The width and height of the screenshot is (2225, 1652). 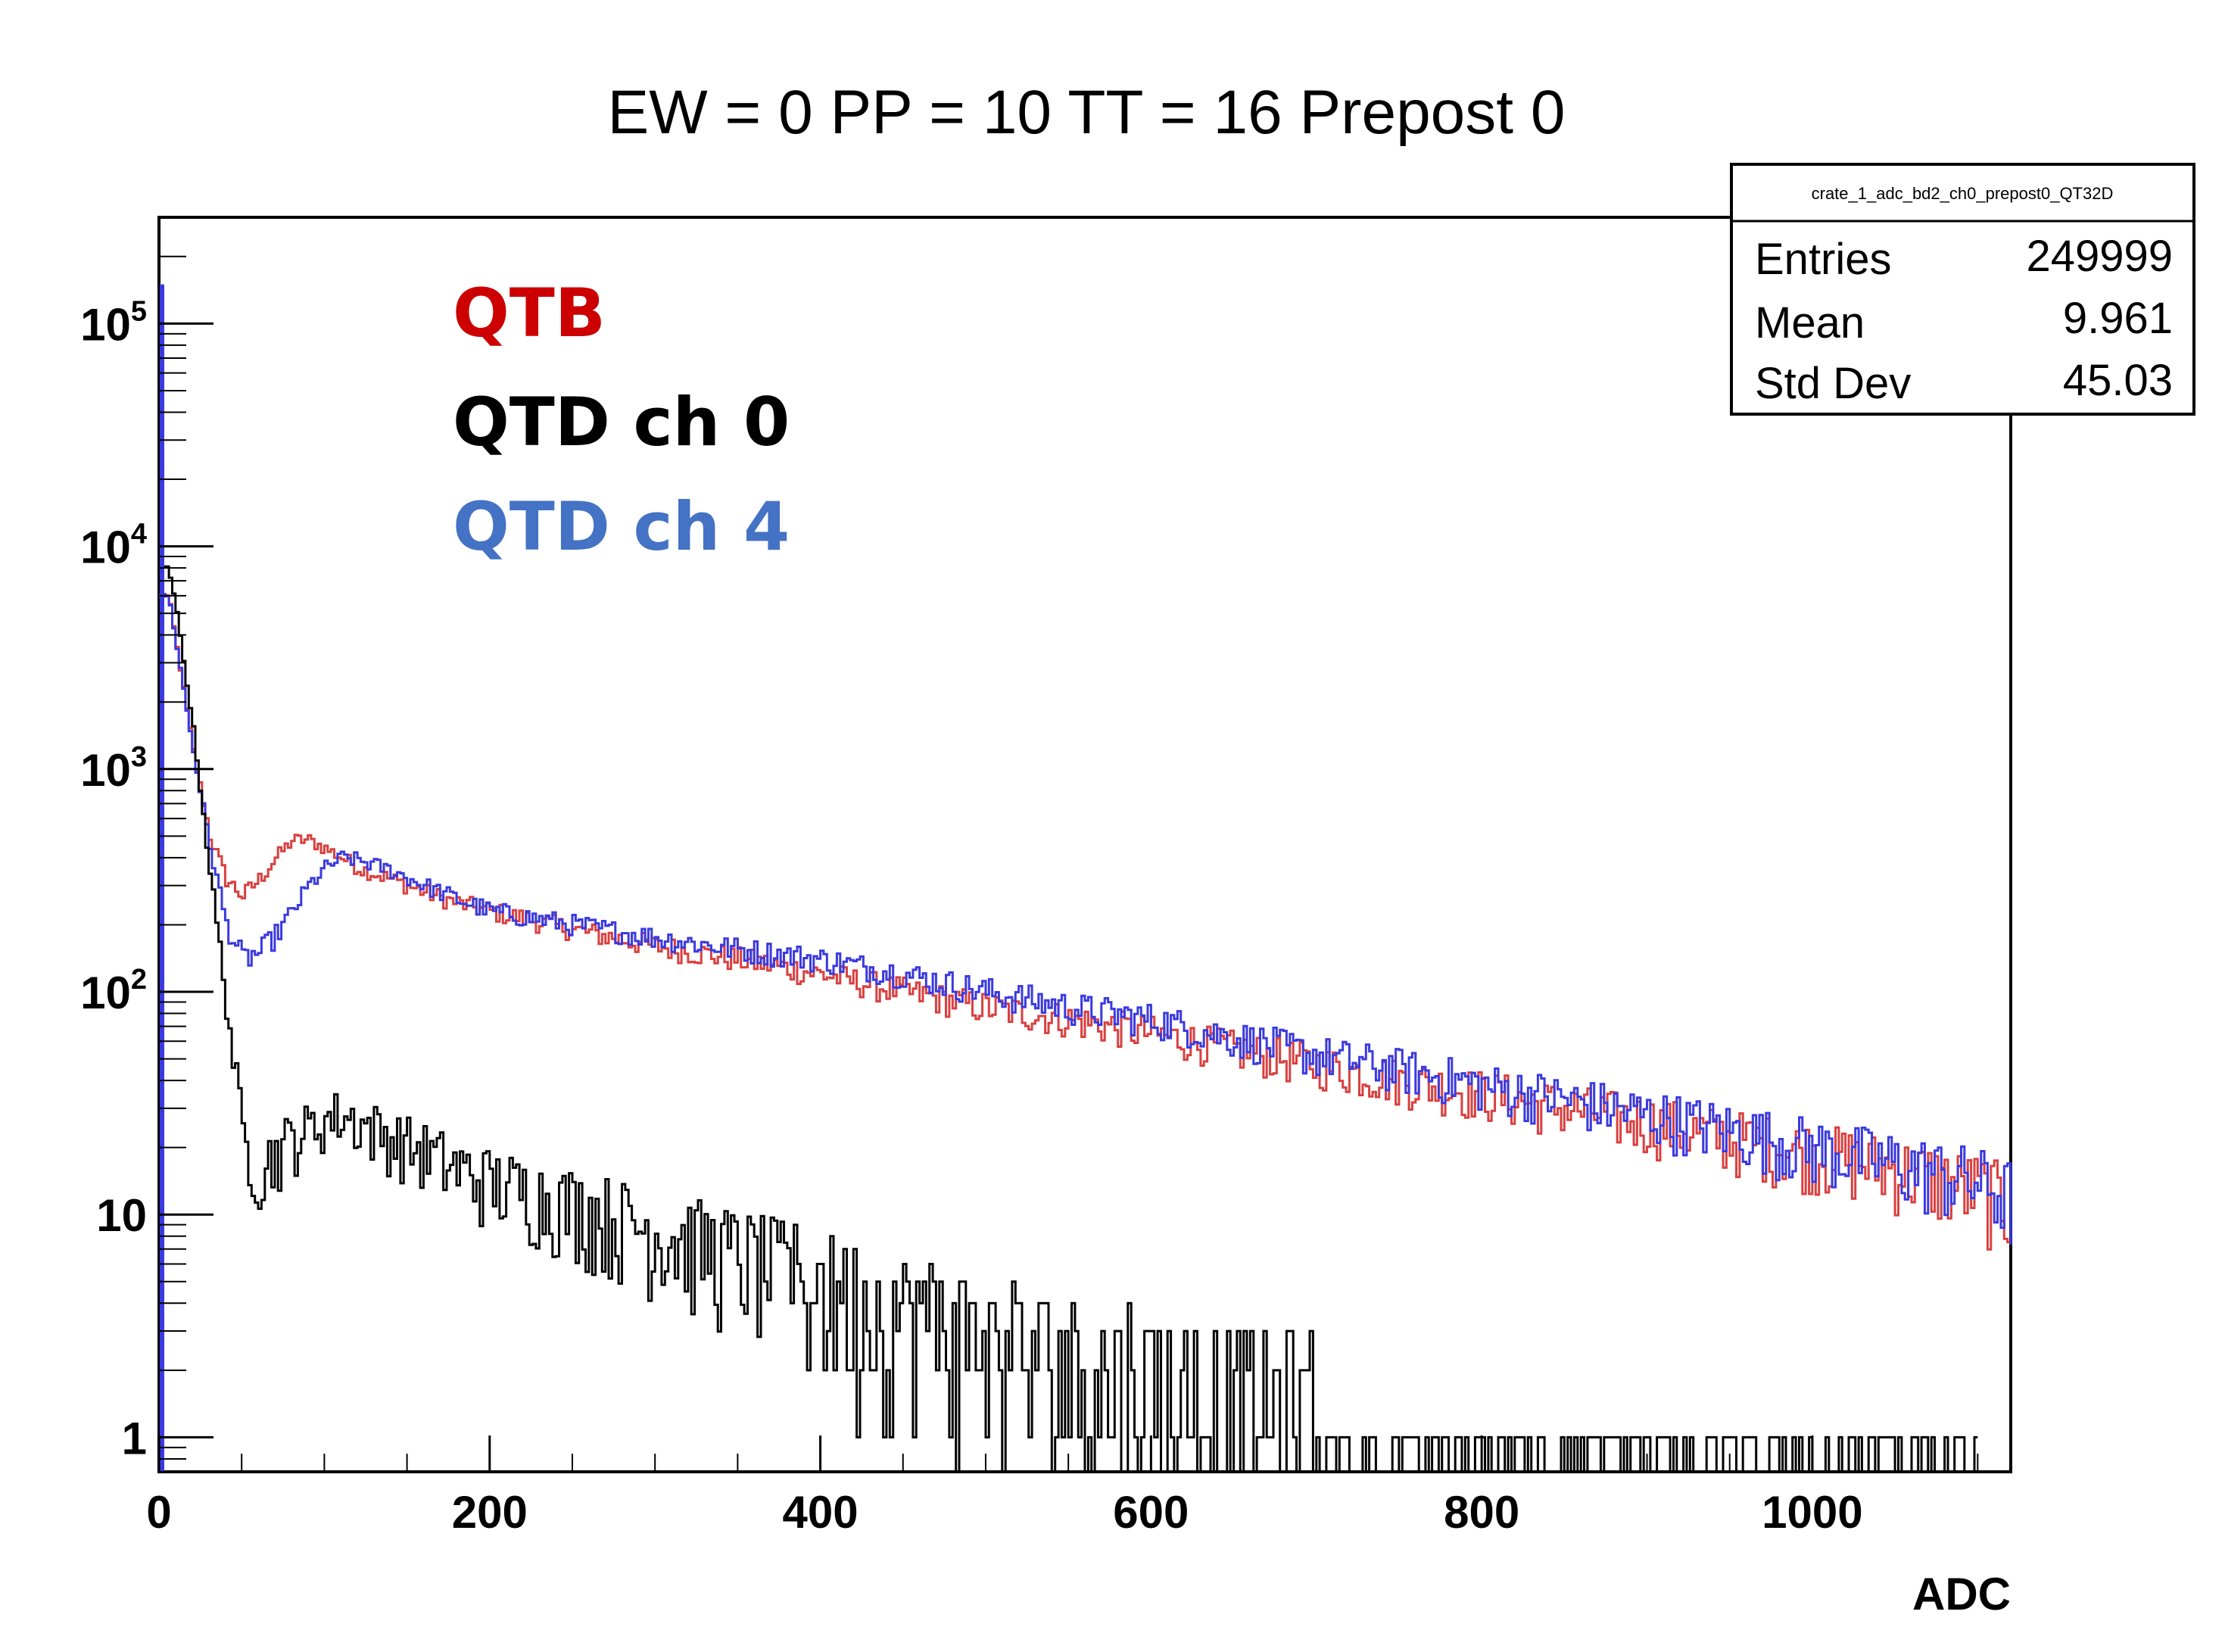 I want to click on stats-stddev-value: 45.03, so click(x=2118, y=380).